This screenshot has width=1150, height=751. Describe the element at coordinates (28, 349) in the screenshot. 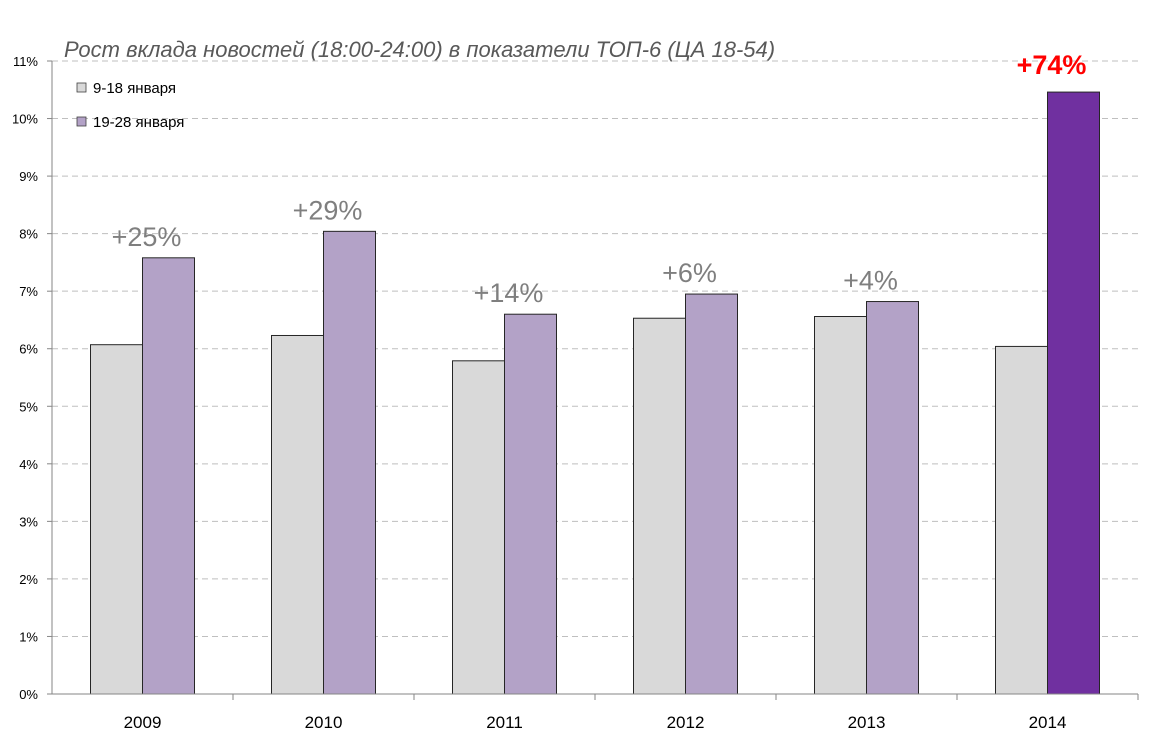

I see `y-tick-label: 6%` at that location.